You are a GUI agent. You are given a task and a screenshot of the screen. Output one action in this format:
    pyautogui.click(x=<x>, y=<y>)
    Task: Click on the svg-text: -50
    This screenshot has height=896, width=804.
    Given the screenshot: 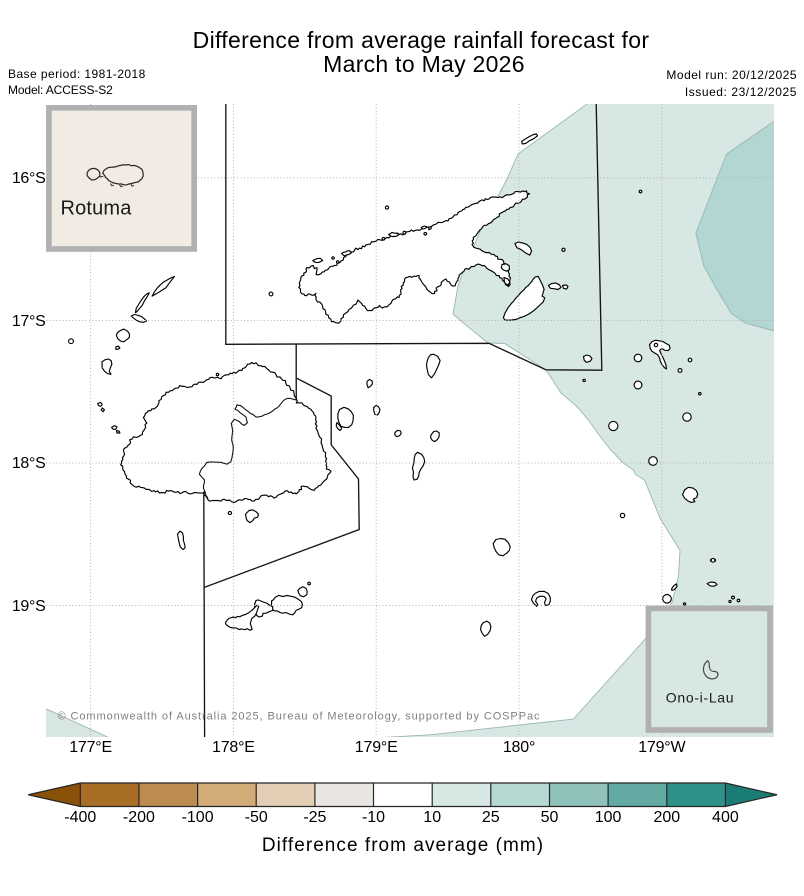 What is the action you would take?
    pyautogui.click(x=256, y=817)
    